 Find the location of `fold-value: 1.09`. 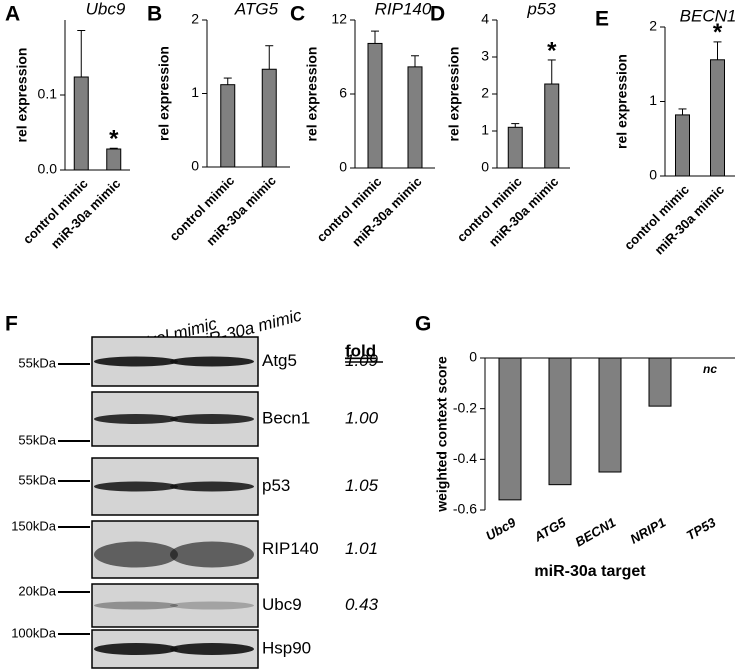

fold-value: 1.09 is located at coordinates (362, 360).